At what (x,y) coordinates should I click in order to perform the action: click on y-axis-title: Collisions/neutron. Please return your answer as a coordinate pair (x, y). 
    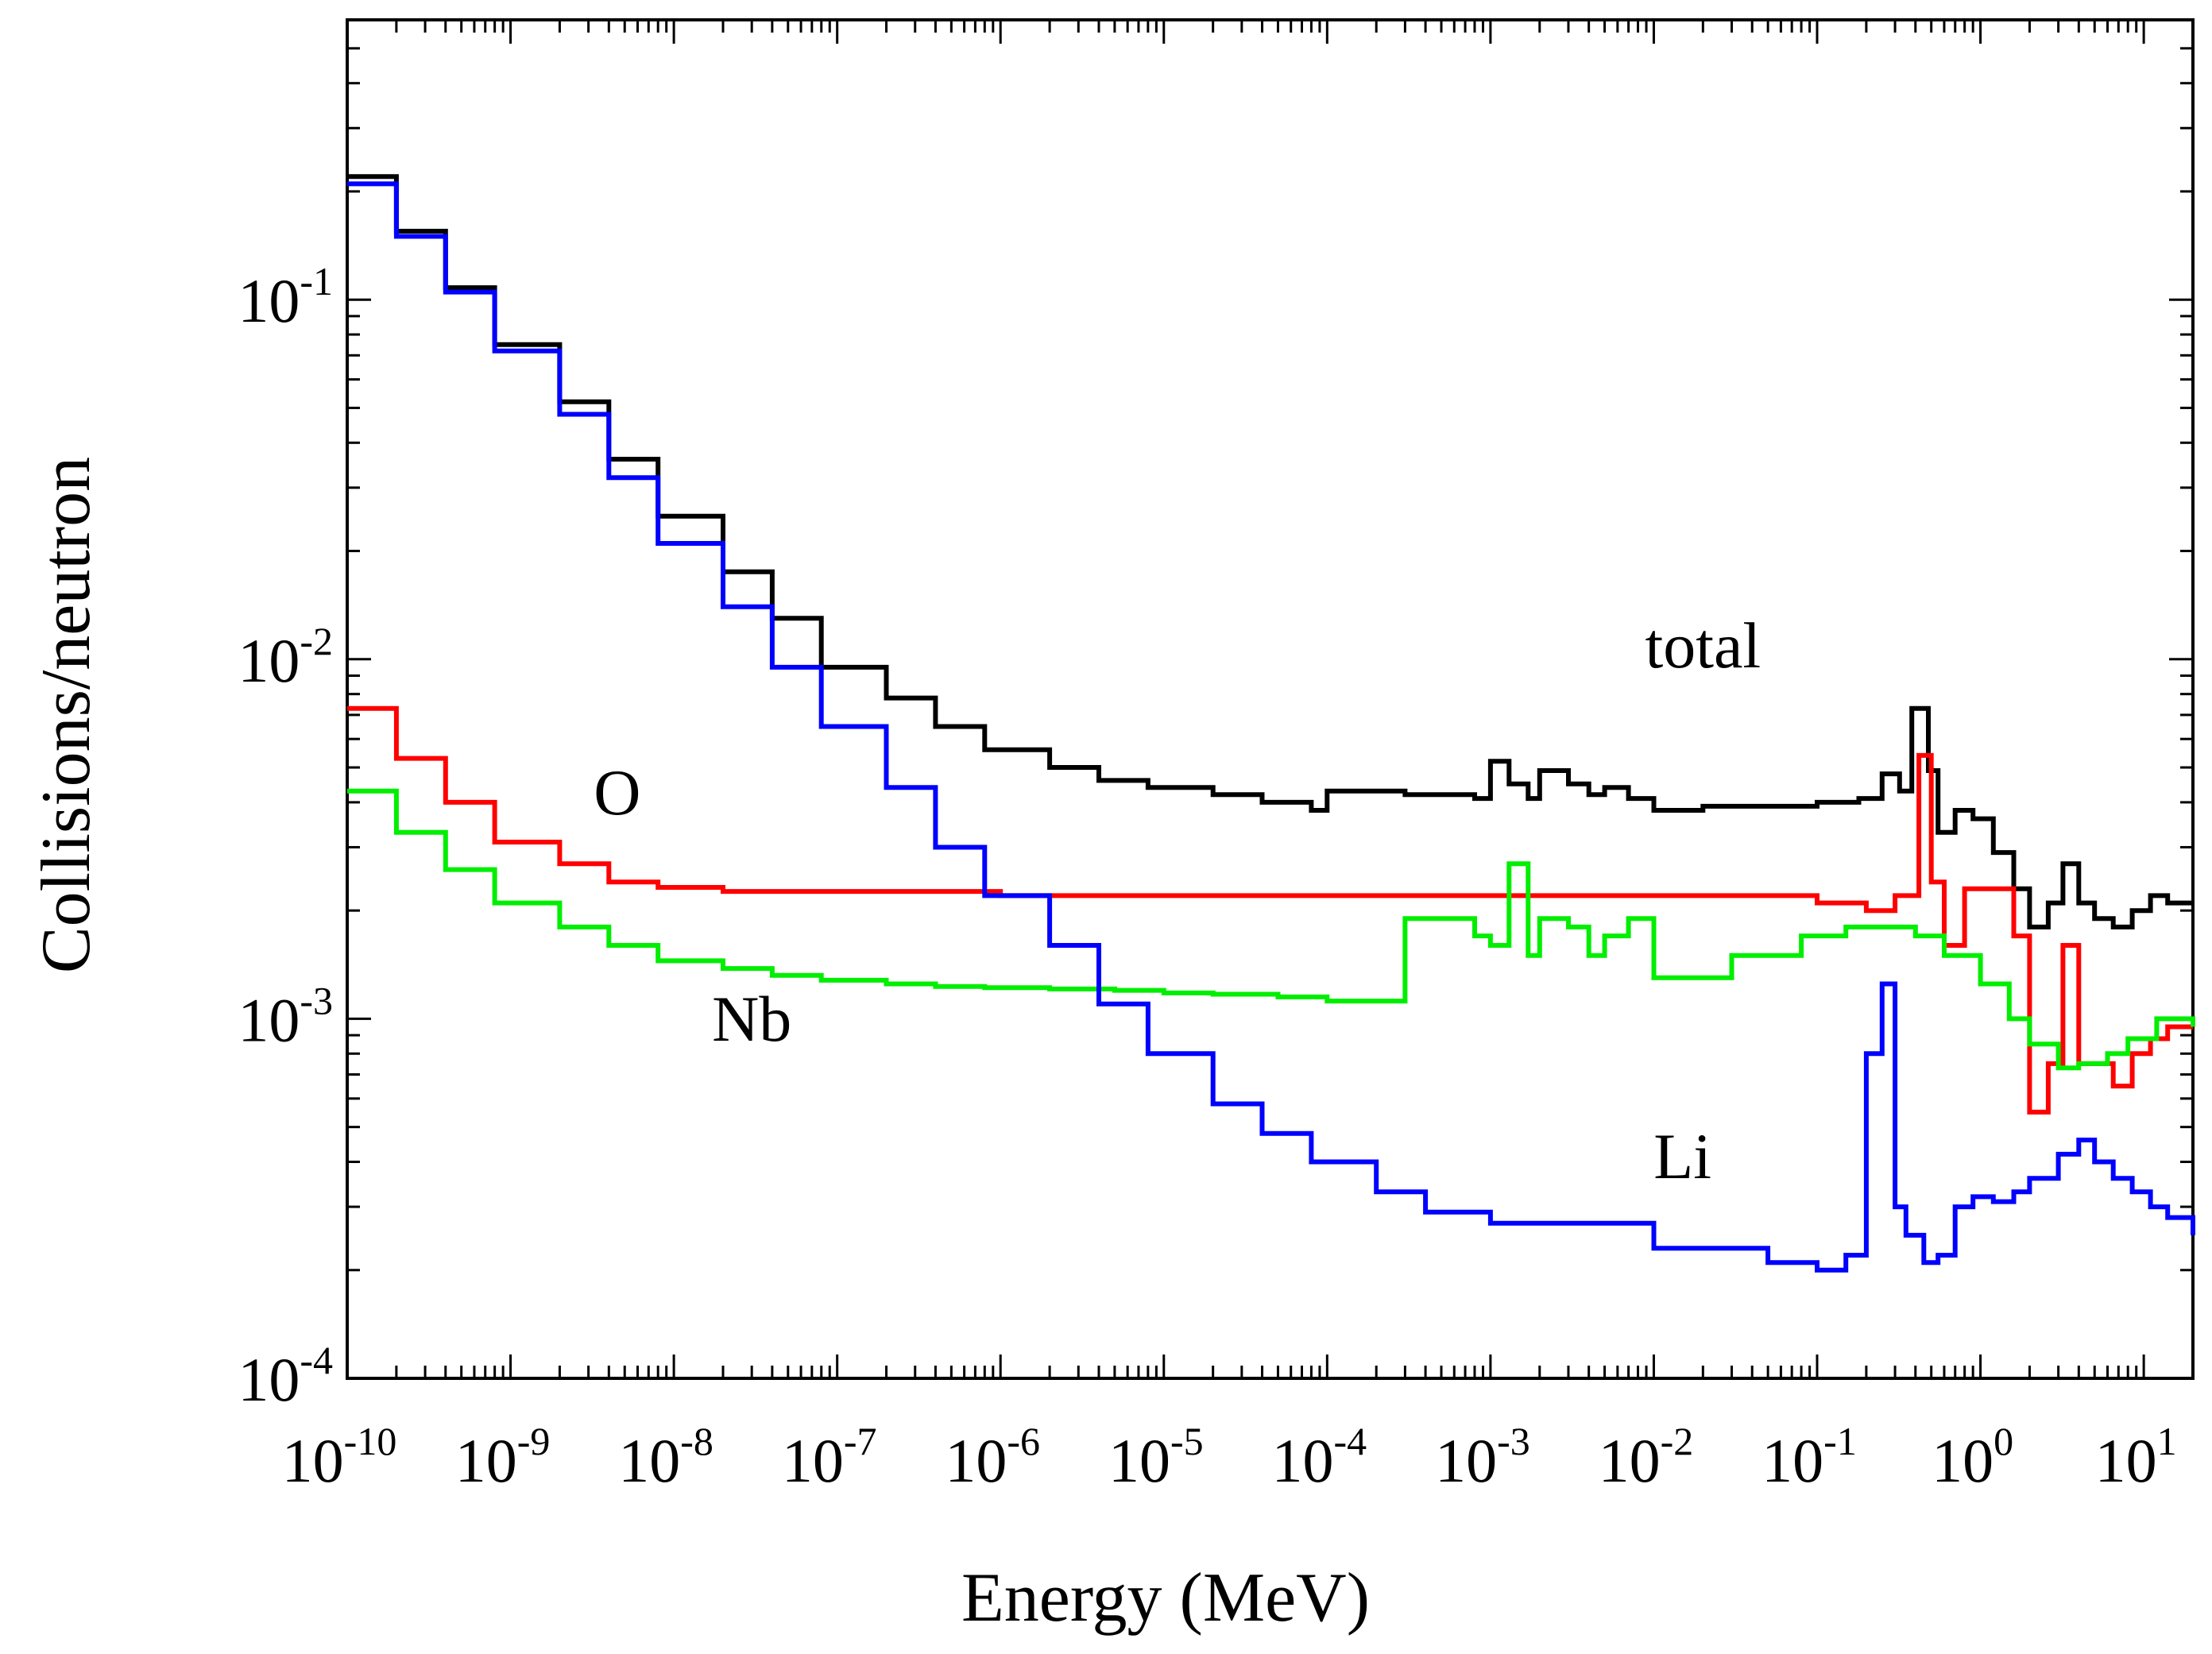
    Looking at the image, I should click on (66, 715).